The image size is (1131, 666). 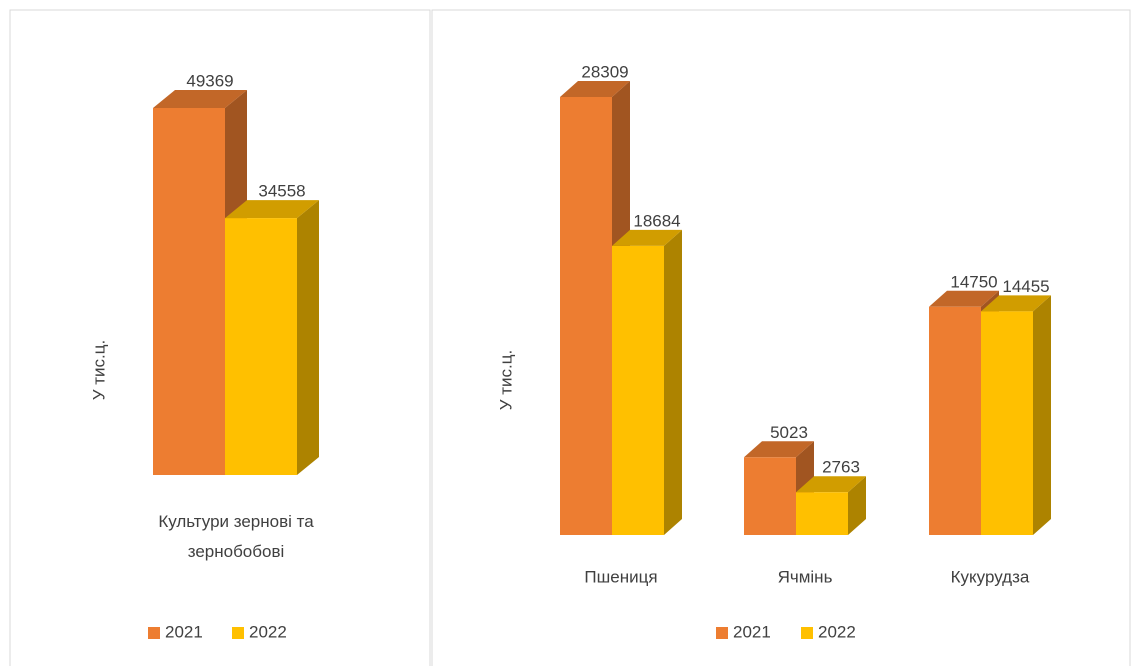 I want to click on data-label: 28309, so click(x=604, y=71).